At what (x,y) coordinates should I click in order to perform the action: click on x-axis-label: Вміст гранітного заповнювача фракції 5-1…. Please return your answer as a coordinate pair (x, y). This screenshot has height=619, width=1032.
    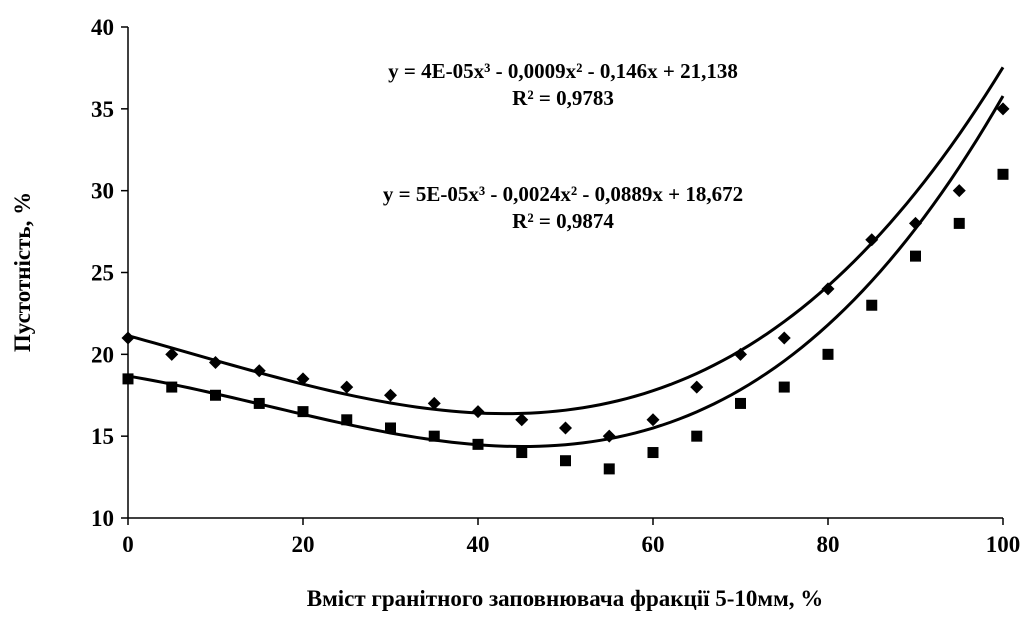
    Looking at the image, I should click on (565, 598).